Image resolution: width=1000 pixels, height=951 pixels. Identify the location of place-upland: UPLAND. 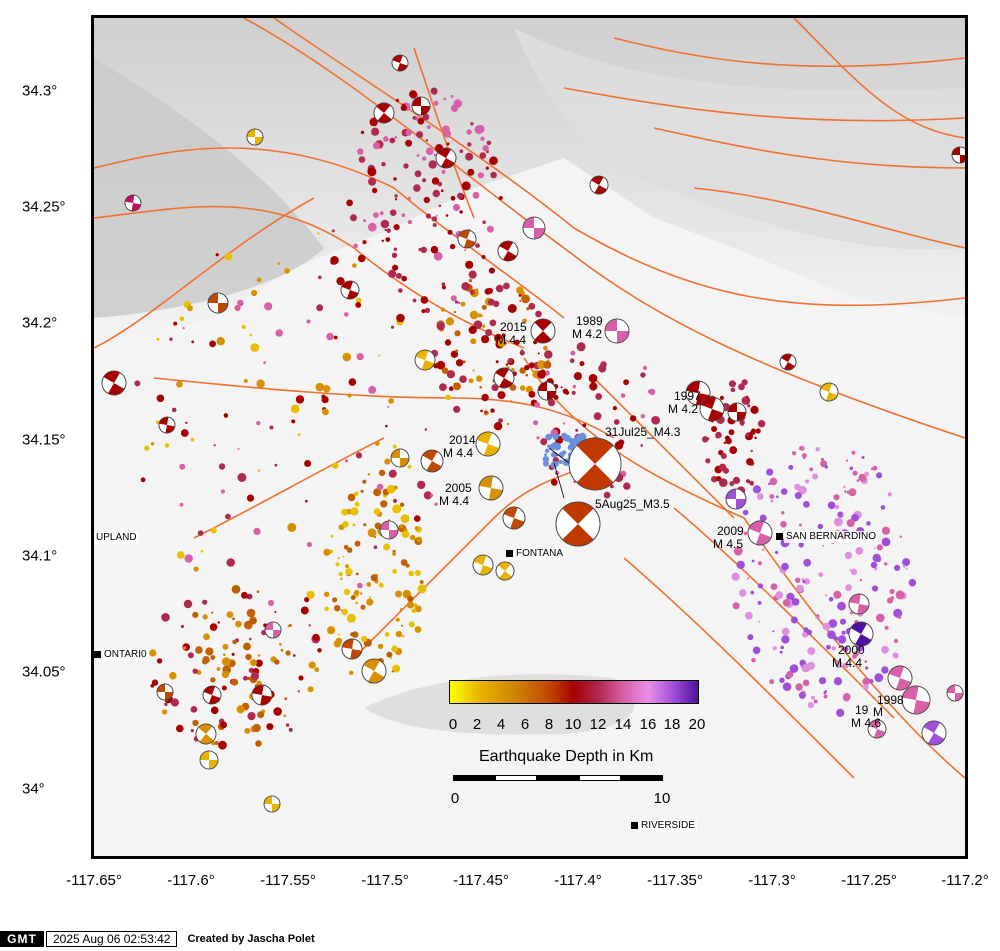
(116, 538).